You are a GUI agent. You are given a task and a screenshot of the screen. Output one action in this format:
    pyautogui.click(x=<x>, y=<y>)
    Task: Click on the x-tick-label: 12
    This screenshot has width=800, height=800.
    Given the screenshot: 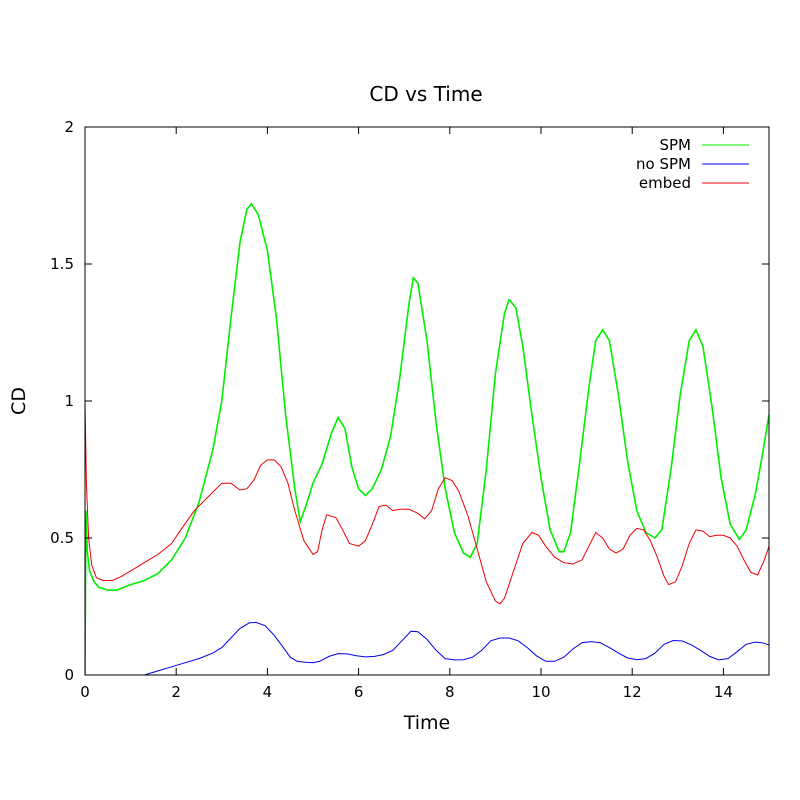 What is the action you would take?
    pyautogui.click(x=632, y=692)
    